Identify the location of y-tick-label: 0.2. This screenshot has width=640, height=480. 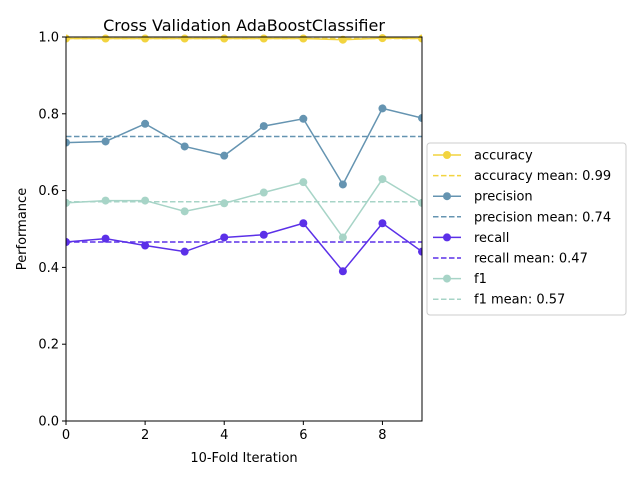
(48, 345).